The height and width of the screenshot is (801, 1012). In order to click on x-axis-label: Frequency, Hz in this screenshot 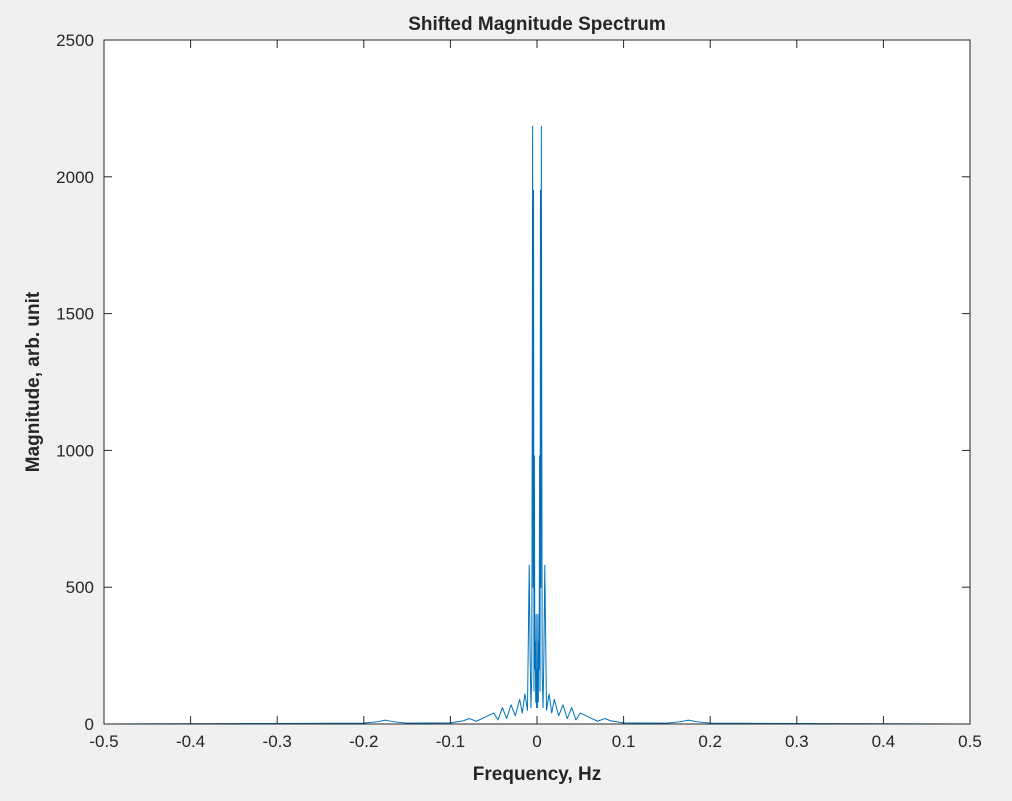, I will do `click(537, 774)`.